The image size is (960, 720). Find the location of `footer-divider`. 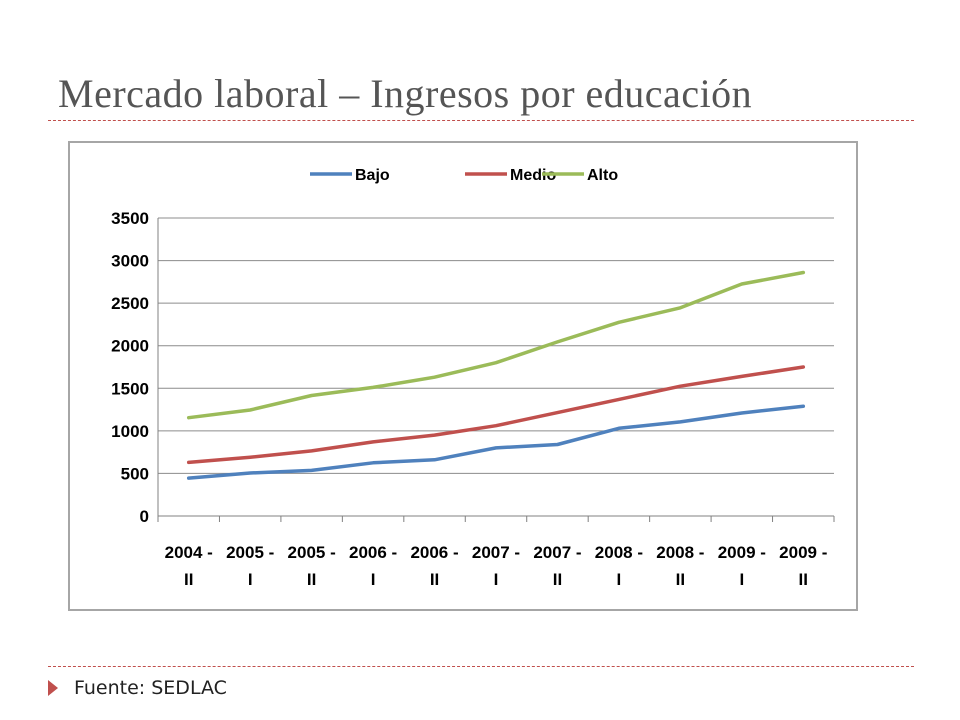

footer-divider is located at coordinates (481, 666).